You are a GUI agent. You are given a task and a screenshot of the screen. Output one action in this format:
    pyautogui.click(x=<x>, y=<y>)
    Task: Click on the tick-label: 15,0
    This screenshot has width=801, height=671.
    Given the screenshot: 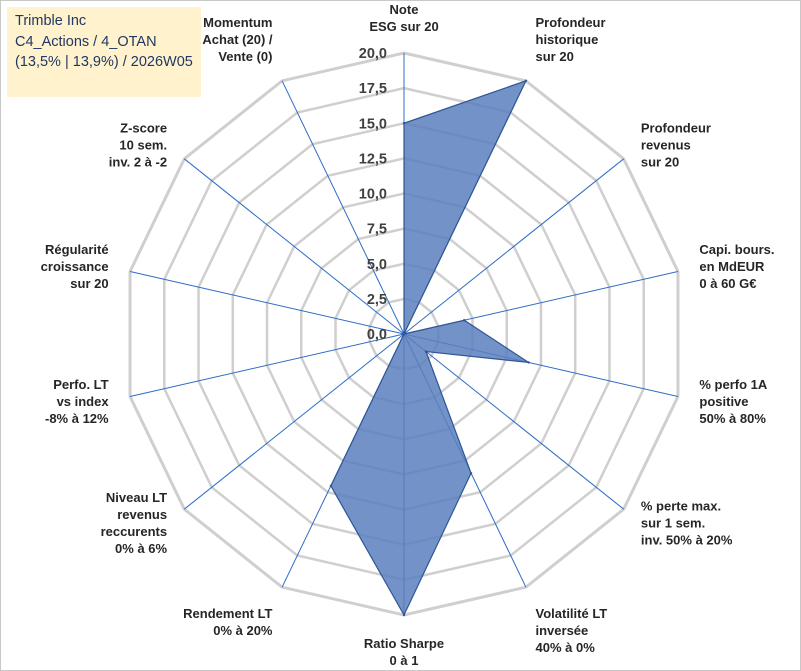 What is the action you would take?
    pyautogui.click(x=373, y=124)
    